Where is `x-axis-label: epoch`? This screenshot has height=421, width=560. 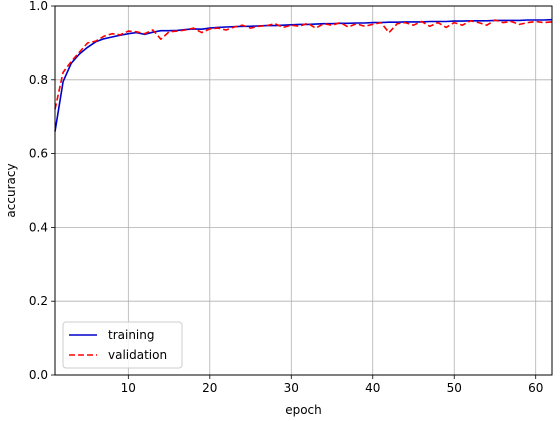 x-axis-label: epoch is located at coordinates (303, 410).